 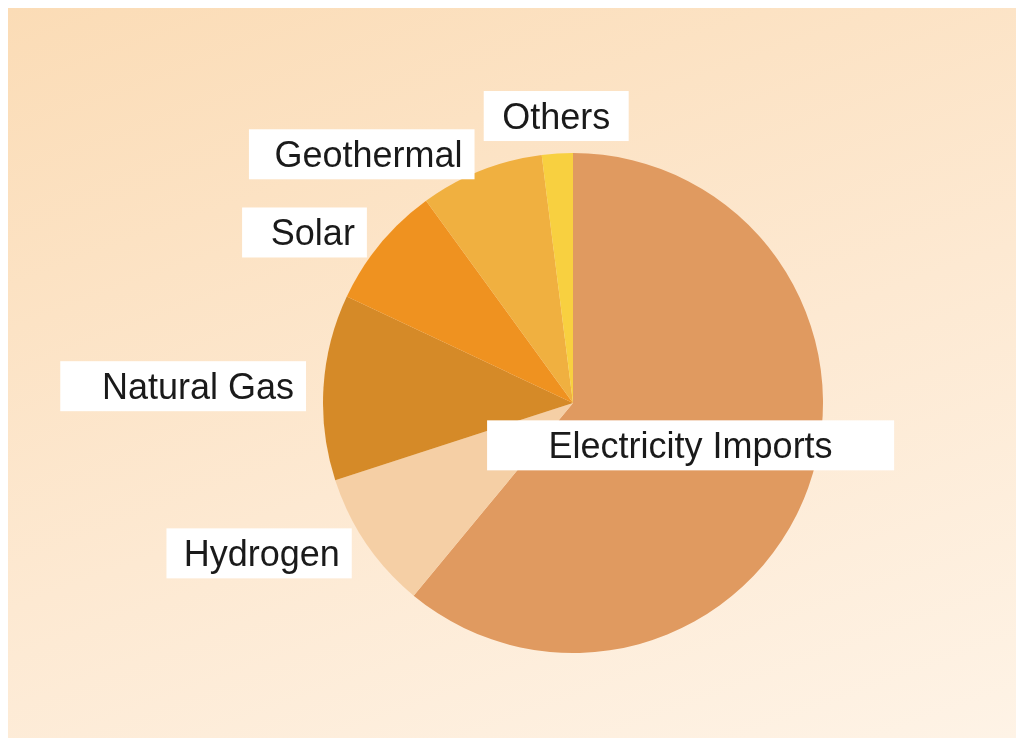 What do you see at coordinates (312, 232) in the screenshot?
I see `slice-label: Solar` at bounding box center [312, 232].